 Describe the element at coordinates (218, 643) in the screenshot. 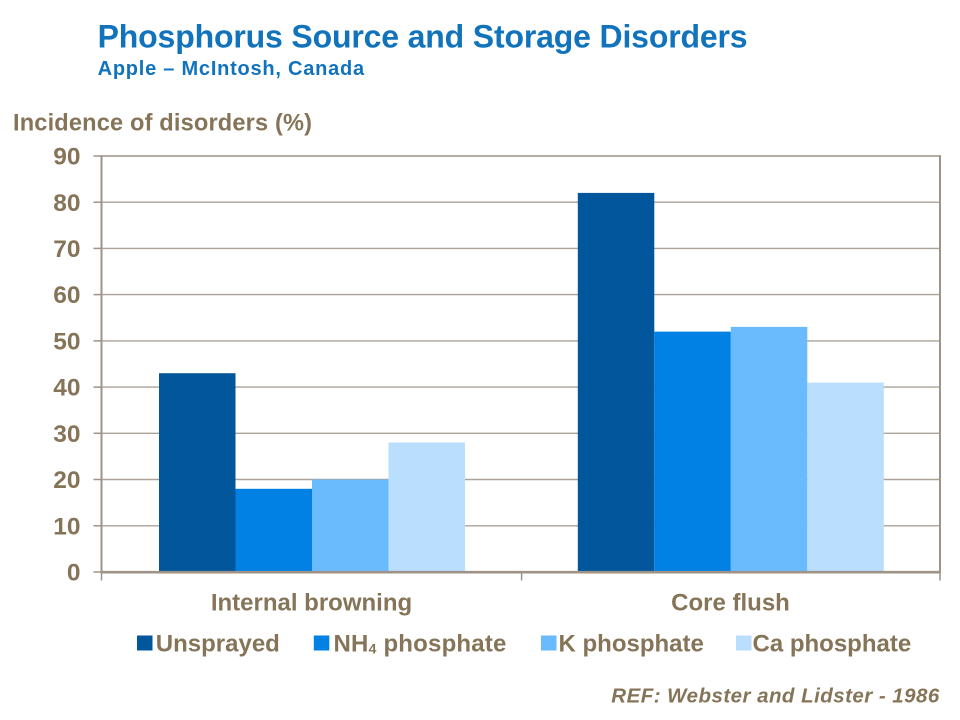

I see `svg-text: Unsprayed` at that location.